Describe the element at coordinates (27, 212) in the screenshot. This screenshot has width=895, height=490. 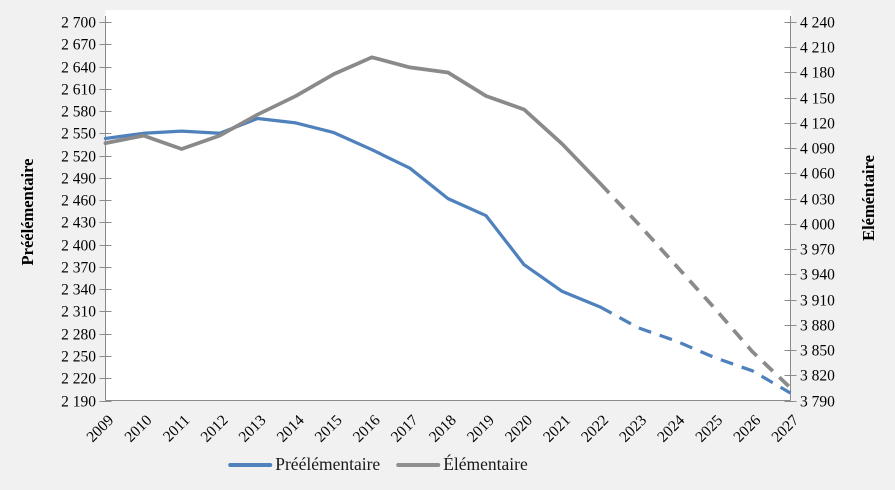
I see `left-axis-title: Préélémentaire` at that location.